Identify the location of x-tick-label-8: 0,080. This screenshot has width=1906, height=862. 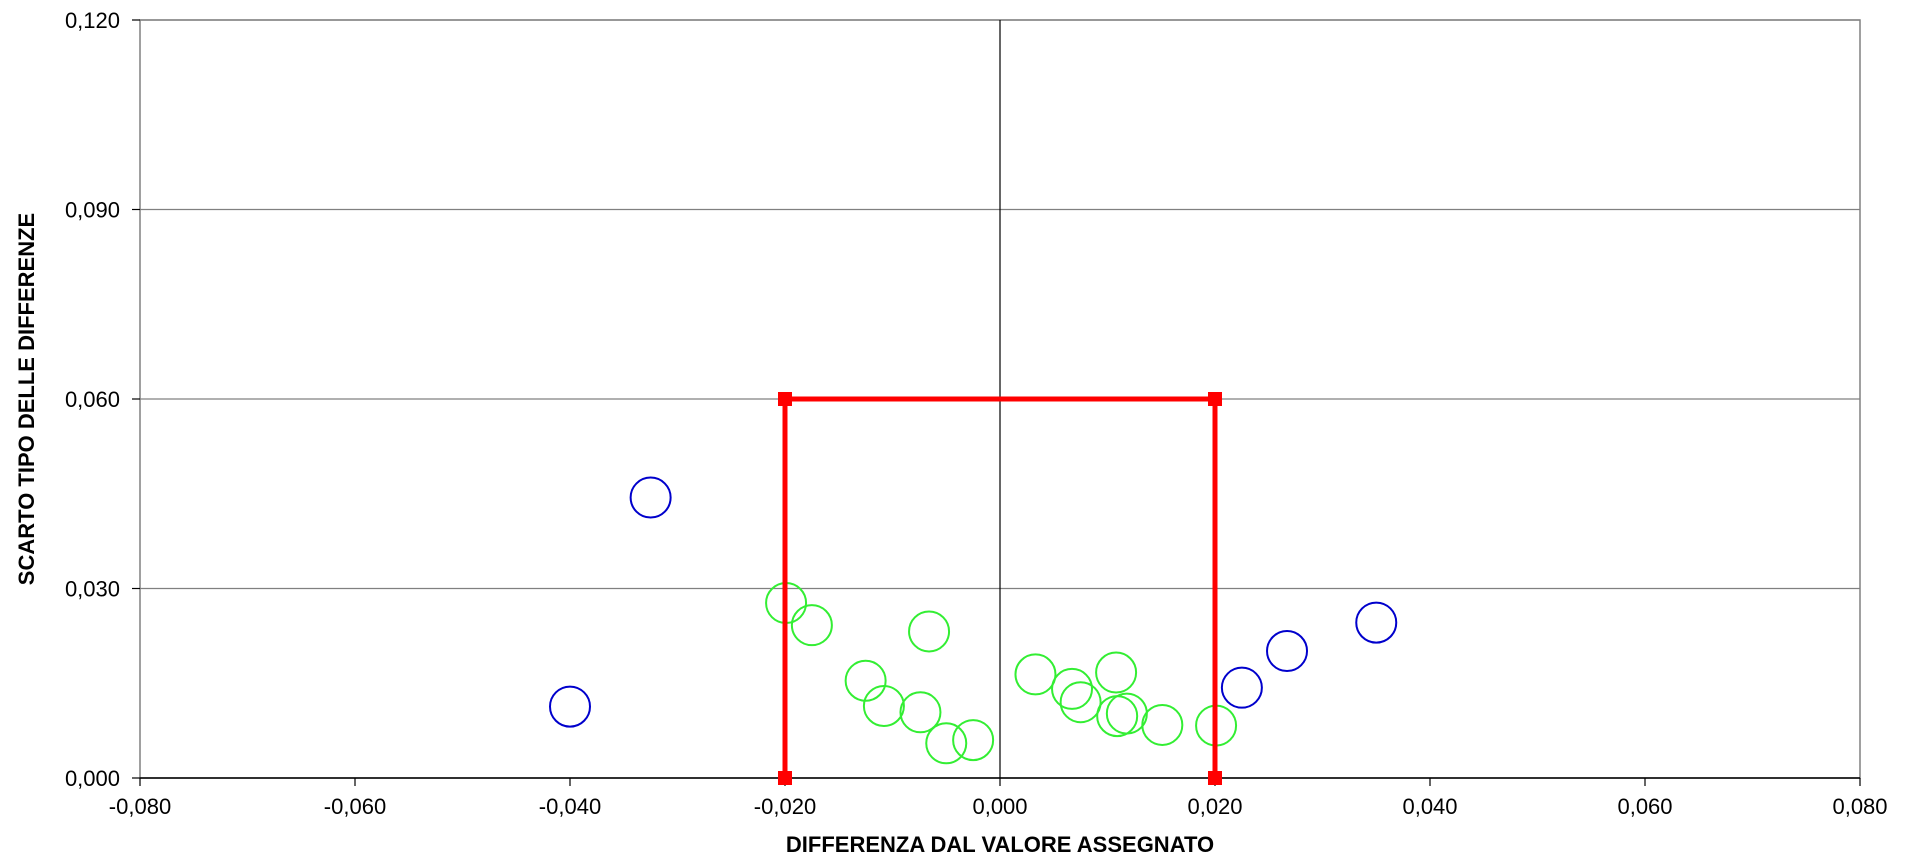
(1859, 806).